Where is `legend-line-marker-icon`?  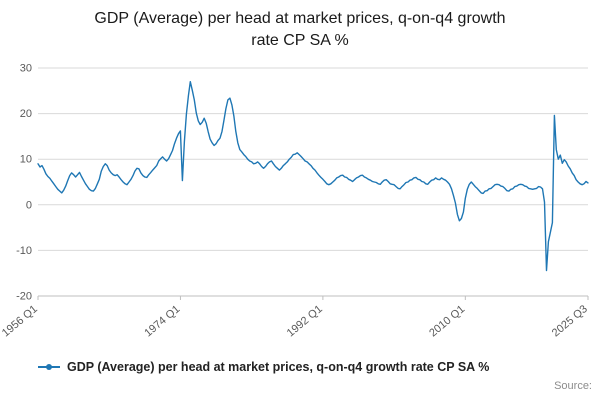
legend-line-marker-icon is located at coordinates (49, 367).